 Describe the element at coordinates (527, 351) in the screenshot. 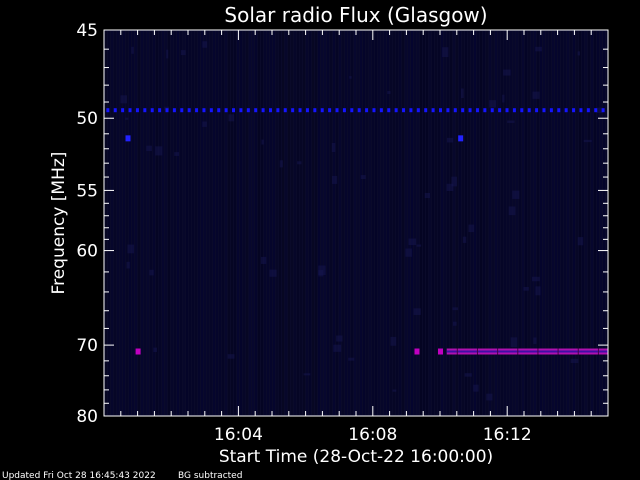

I see `signal-band-core` at that location.